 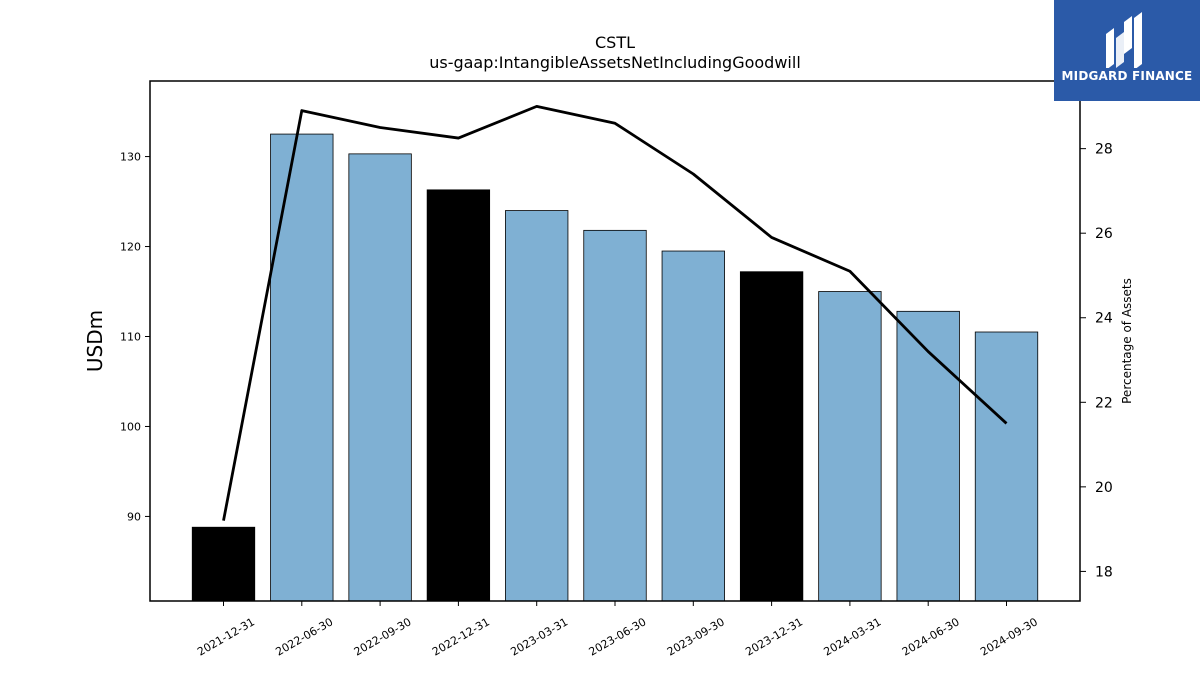 I want to click on x-tick-label: 2022-09-30, so click(x=383, y=636).